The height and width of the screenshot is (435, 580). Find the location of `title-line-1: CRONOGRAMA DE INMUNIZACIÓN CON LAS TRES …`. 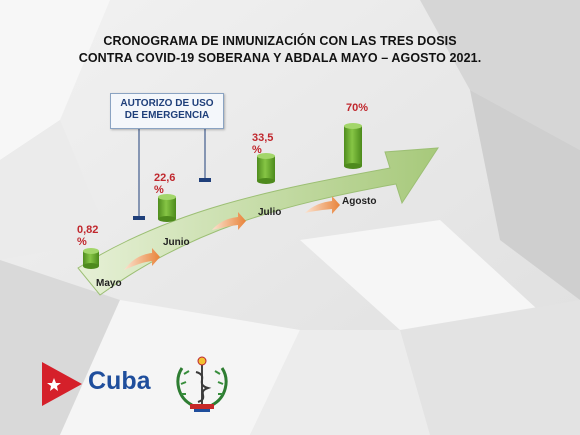

title-line-1: CRONOGRAMA DE INMUNIZACIÓN CON LAS TRES … is located at coordinates (280, 41).